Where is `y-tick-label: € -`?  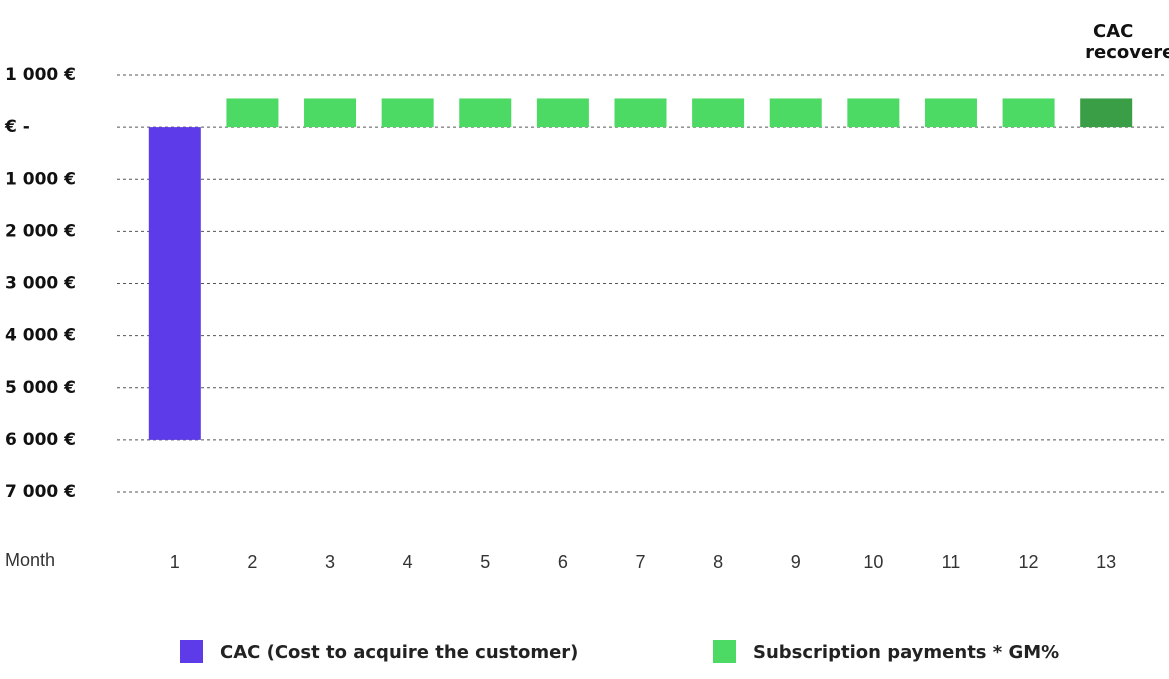
y-tick-label: € - is located at coordinates (17, 127).